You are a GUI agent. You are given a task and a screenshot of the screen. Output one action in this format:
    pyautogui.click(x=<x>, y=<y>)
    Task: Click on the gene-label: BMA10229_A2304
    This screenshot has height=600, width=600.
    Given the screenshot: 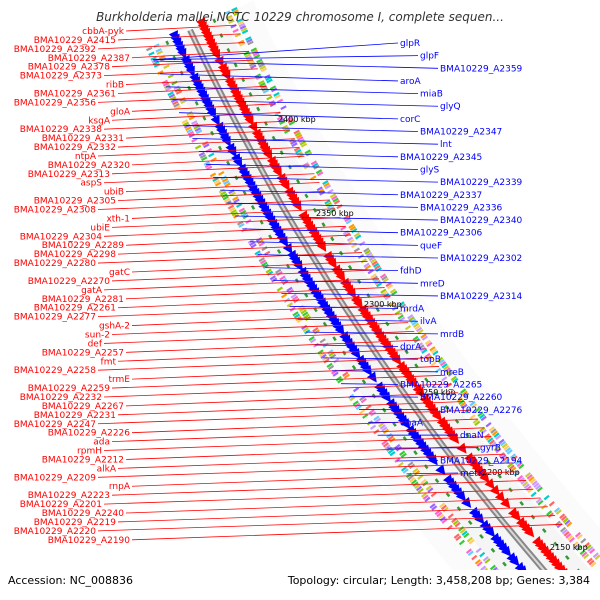 What is the action you would take?
    pyautogui.click(x=61, y=237)
    